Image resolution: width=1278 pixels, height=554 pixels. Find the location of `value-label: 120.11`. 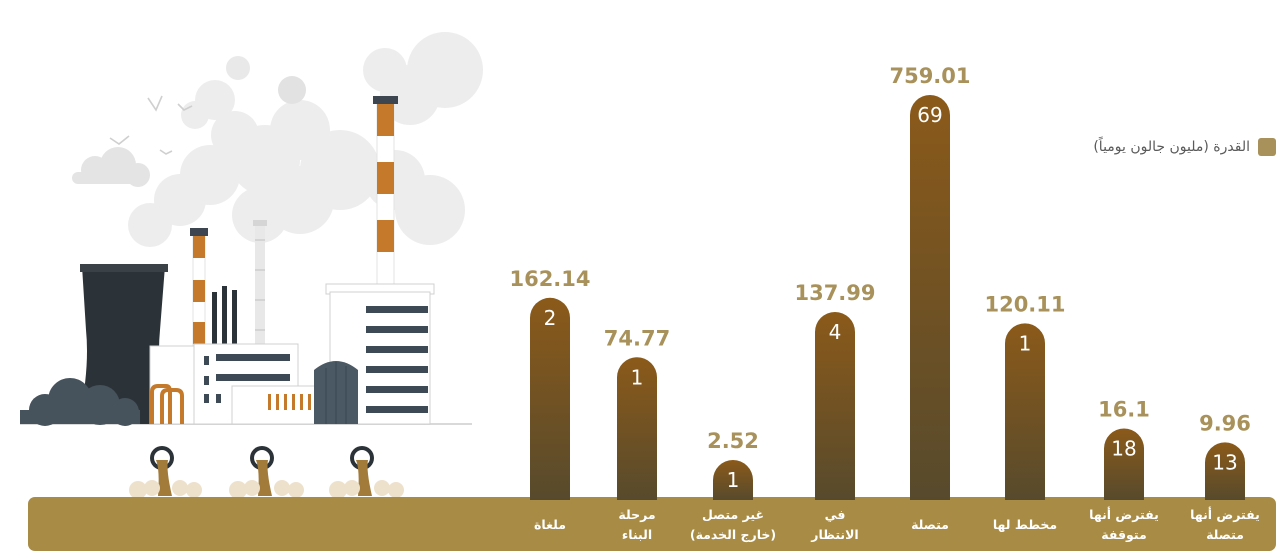

value-label: 120.11 is located at coordinates (1024, 304).